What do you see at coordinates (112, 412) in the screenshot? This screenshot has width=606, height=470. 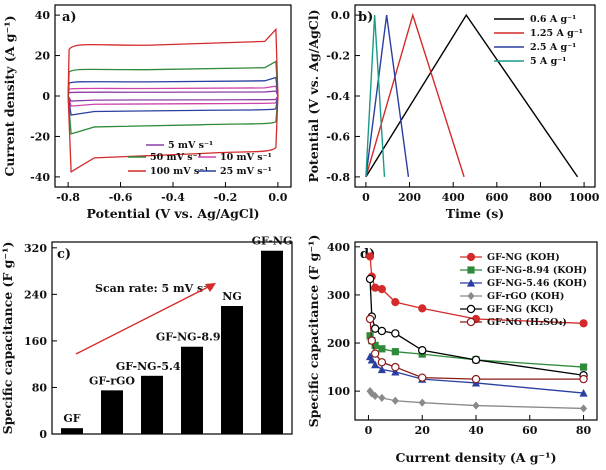 I see `bar-gf-rgo` at bounding box center [112, 412].